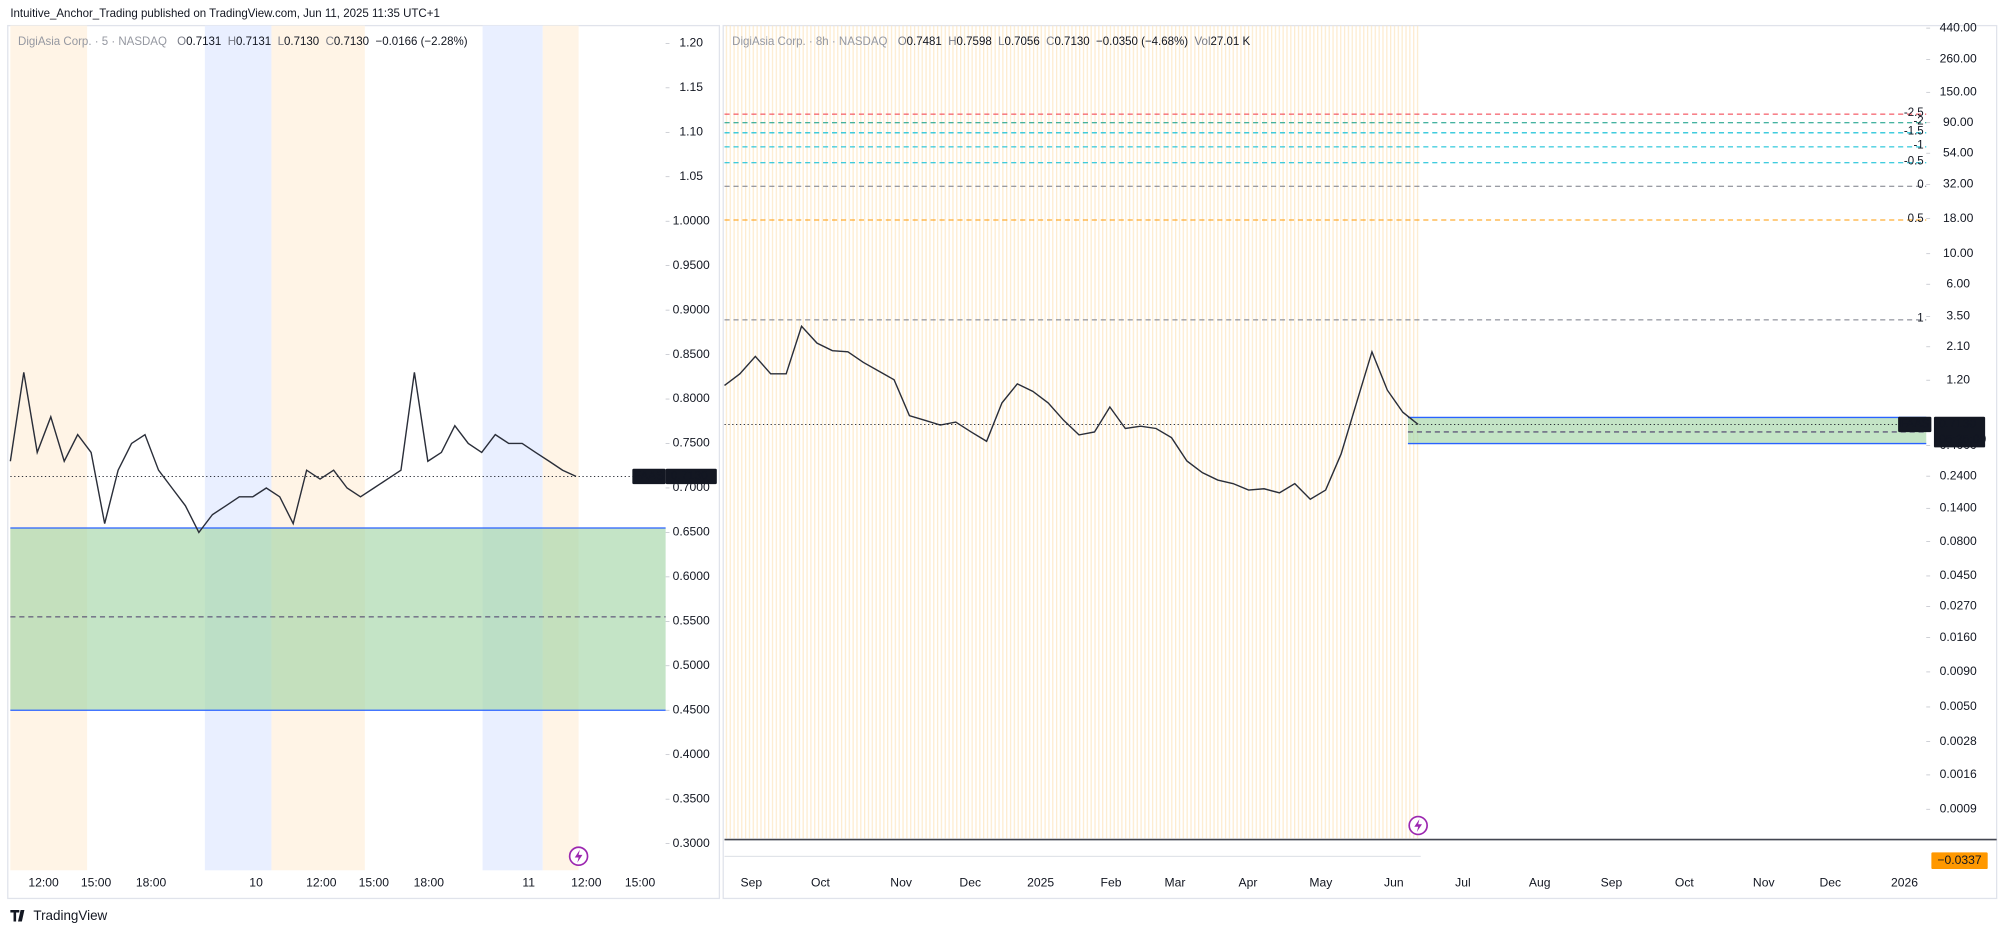  Describe the element at coordinates (691, 309) in the screenshot. I see `y-tick-label: 0.9000` at that location.